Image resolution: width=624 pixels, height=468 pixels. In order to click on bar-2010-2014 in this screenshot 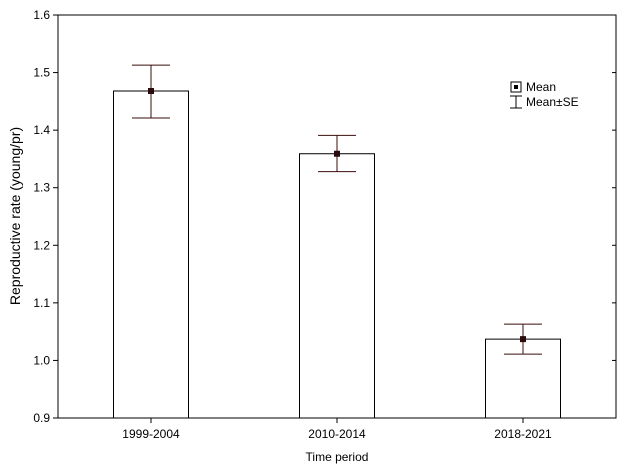, I will do `click(337, 286)`.